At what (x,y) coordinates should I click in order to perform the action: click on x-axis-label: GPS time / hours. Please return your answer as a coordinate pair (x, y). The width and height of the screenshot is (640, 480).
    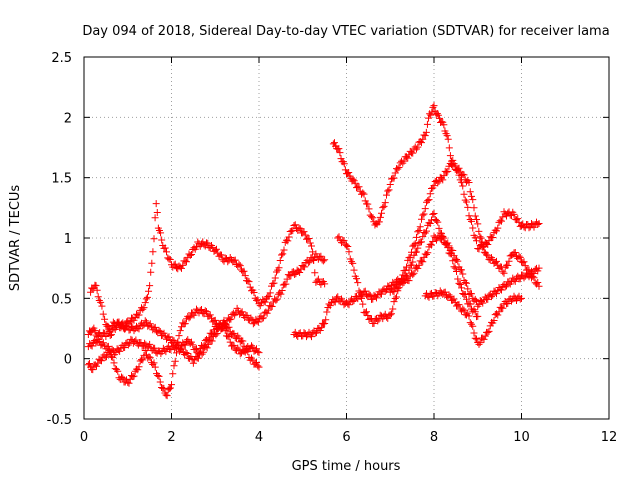
    Looking at the image, I should click on (346, 466).